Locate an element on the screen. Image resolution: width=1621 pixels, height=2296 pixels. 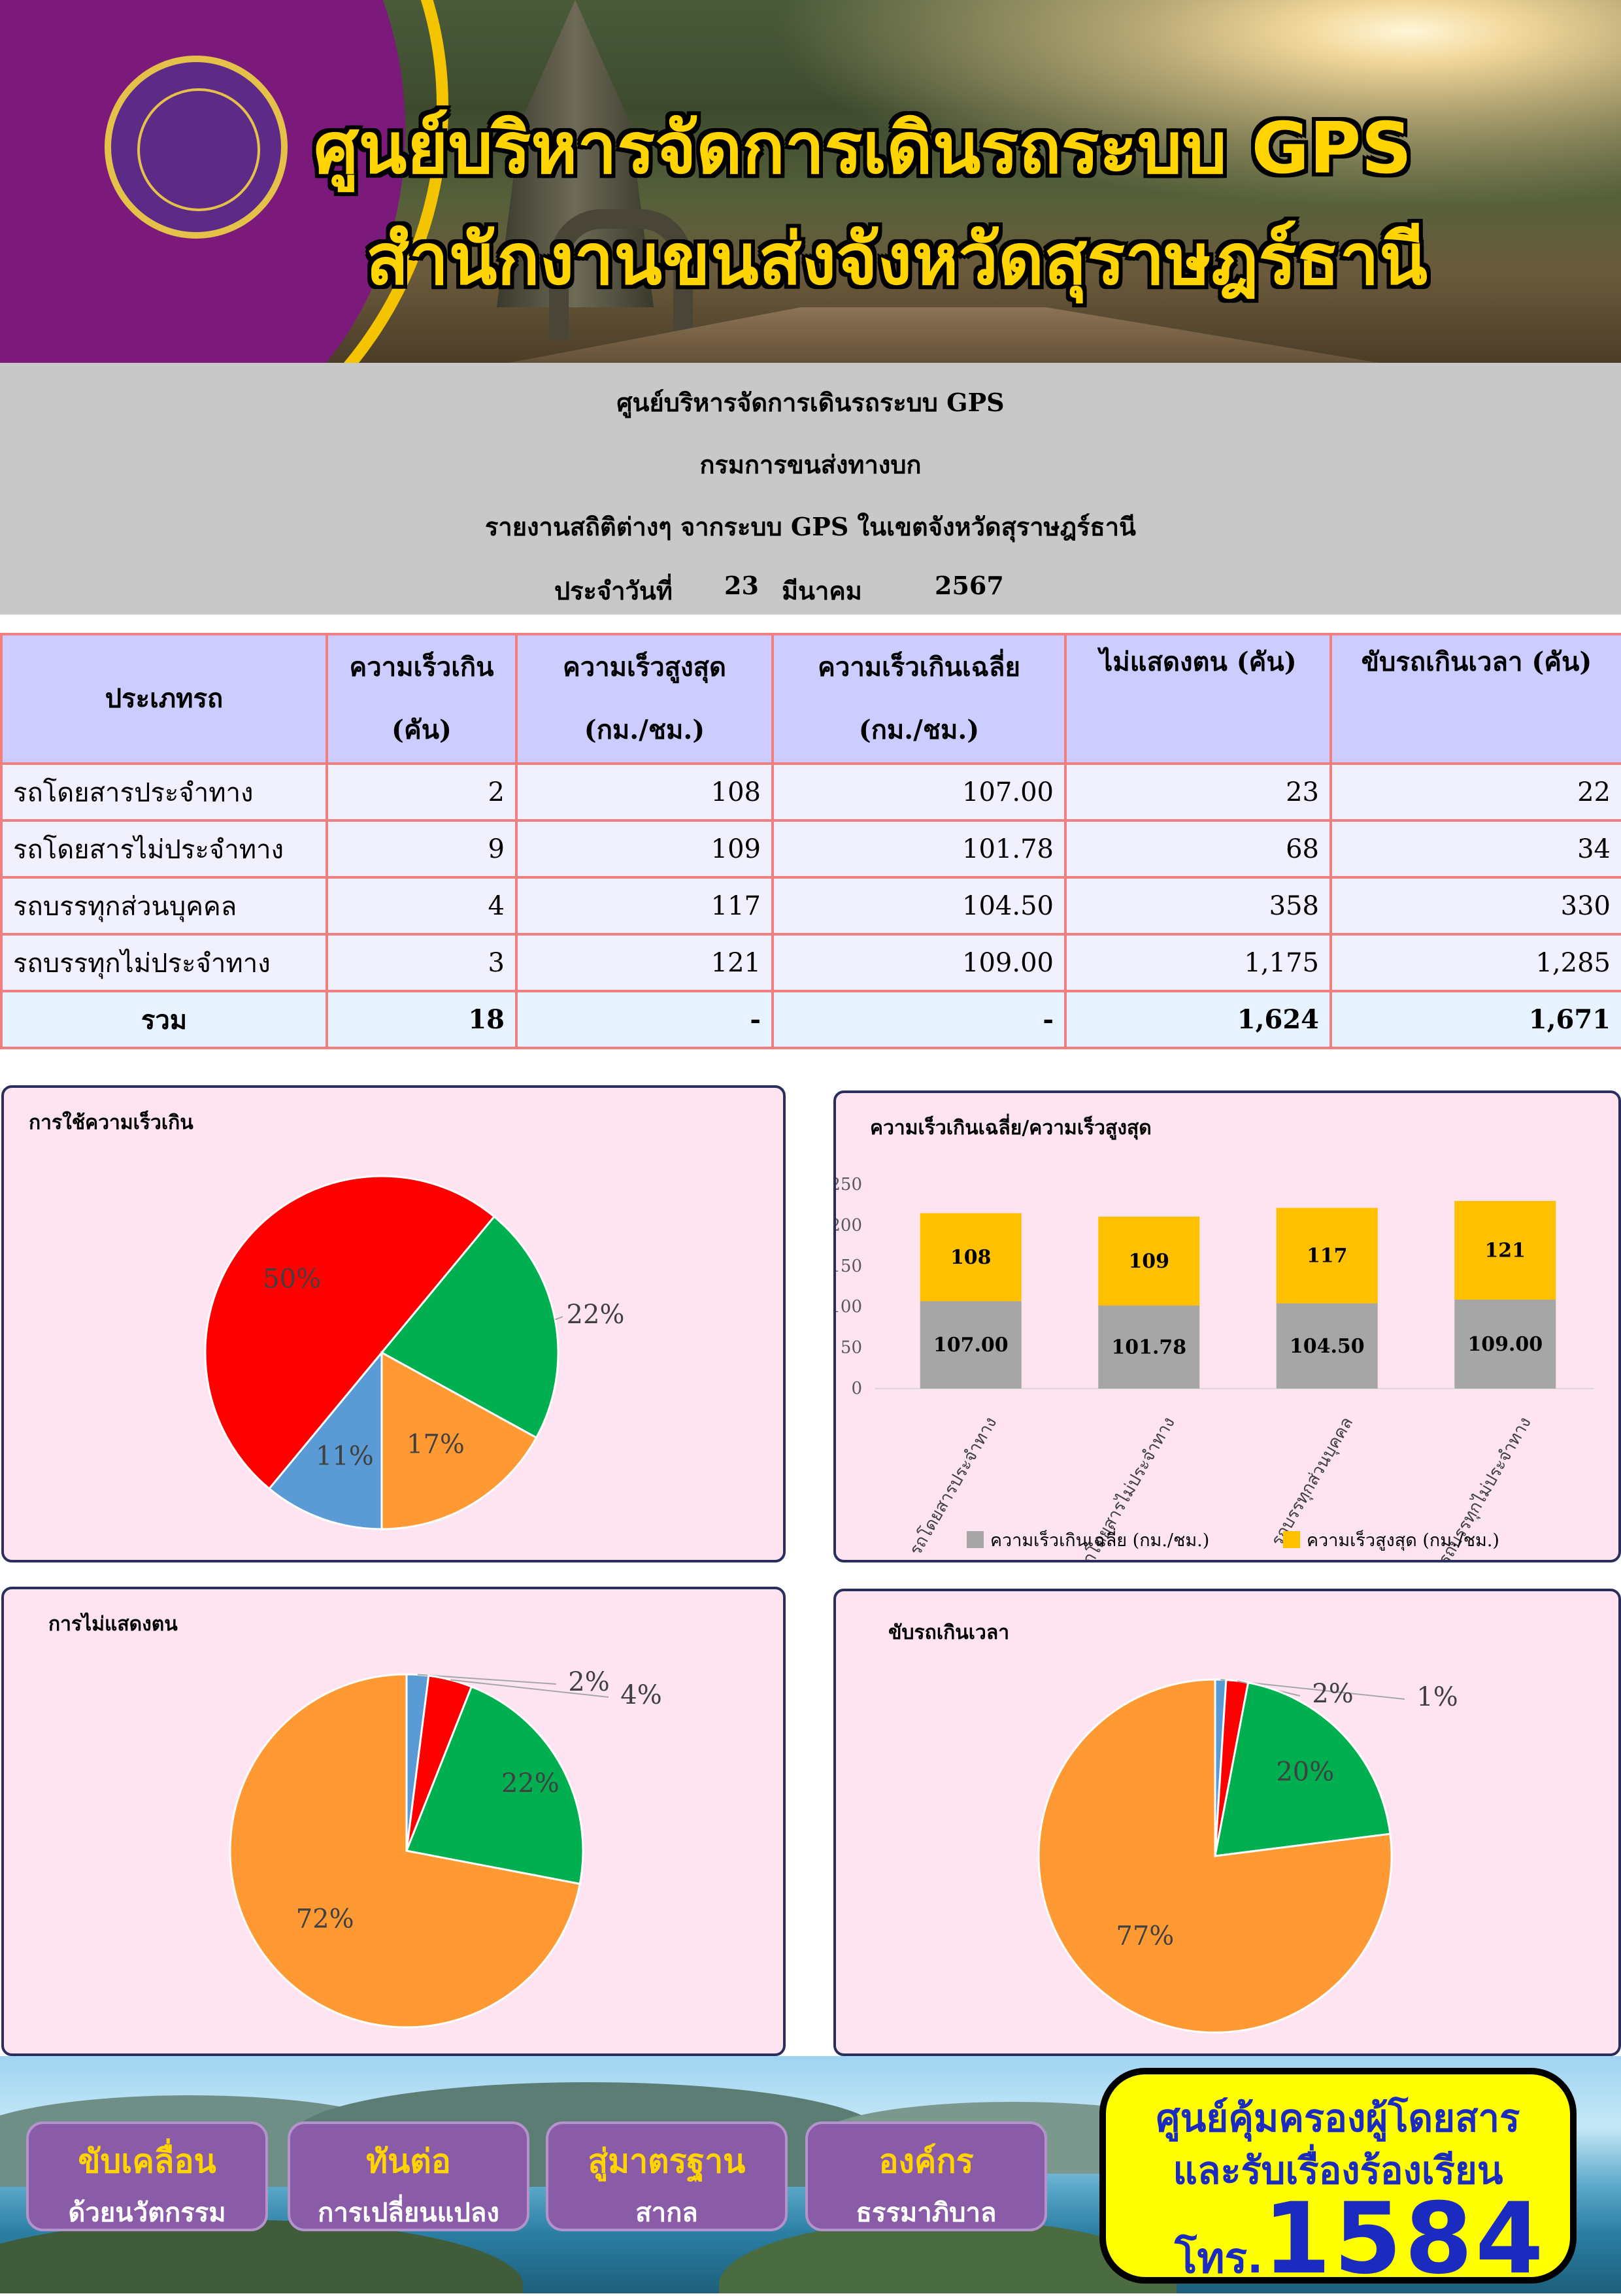
pie-data-label: 20% is located at coordinates (1305, 1772).